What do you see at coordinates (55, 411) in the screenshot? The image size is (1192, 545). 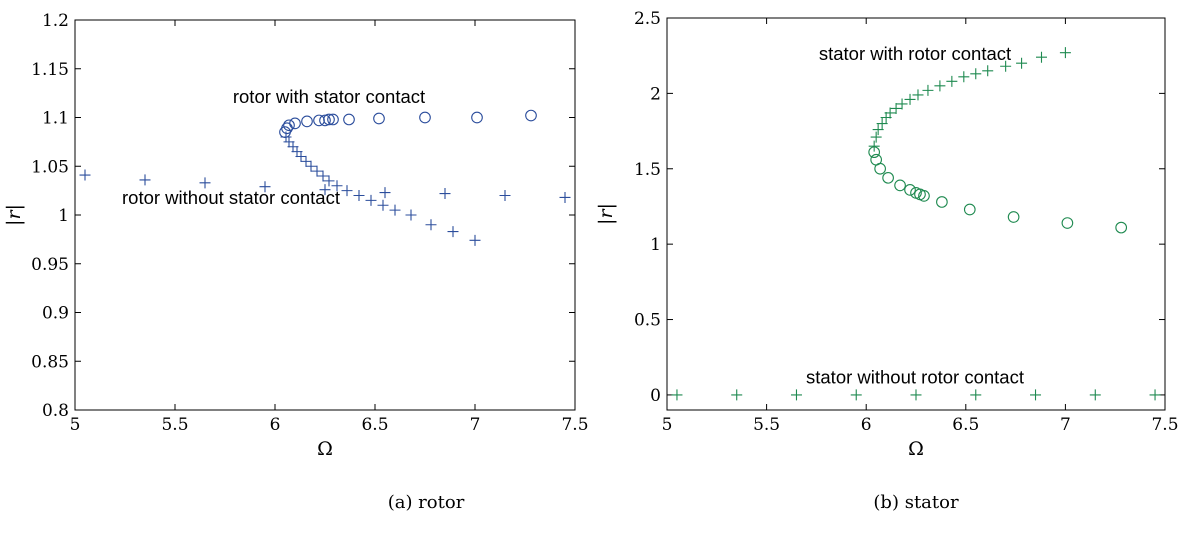 I see `y-tick-label: 0.8` at bounding box center [55, 411].